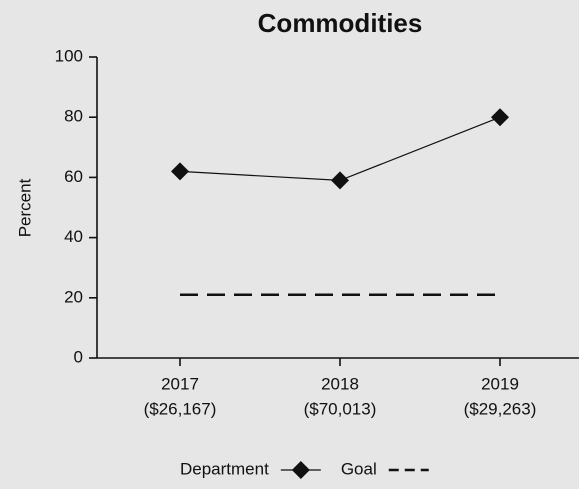  I want to click on x-tick-label: 2018, so click(340, 383).